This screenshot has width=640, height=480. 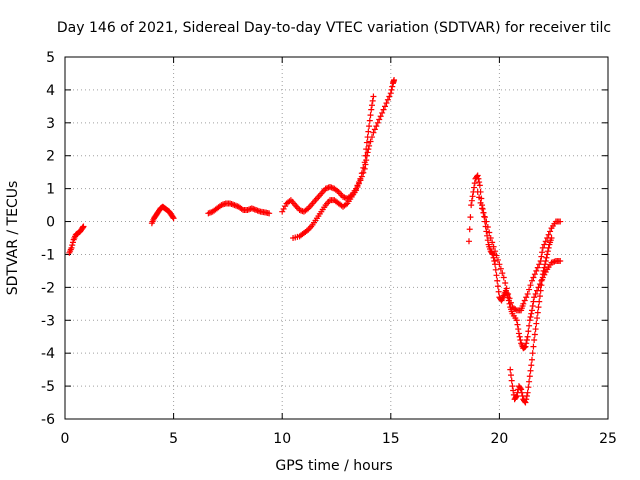 What do you see at coordinates (50, 190) in the screenshot?
I see `y-tick-label: 1` at bounding box center [50, 190].